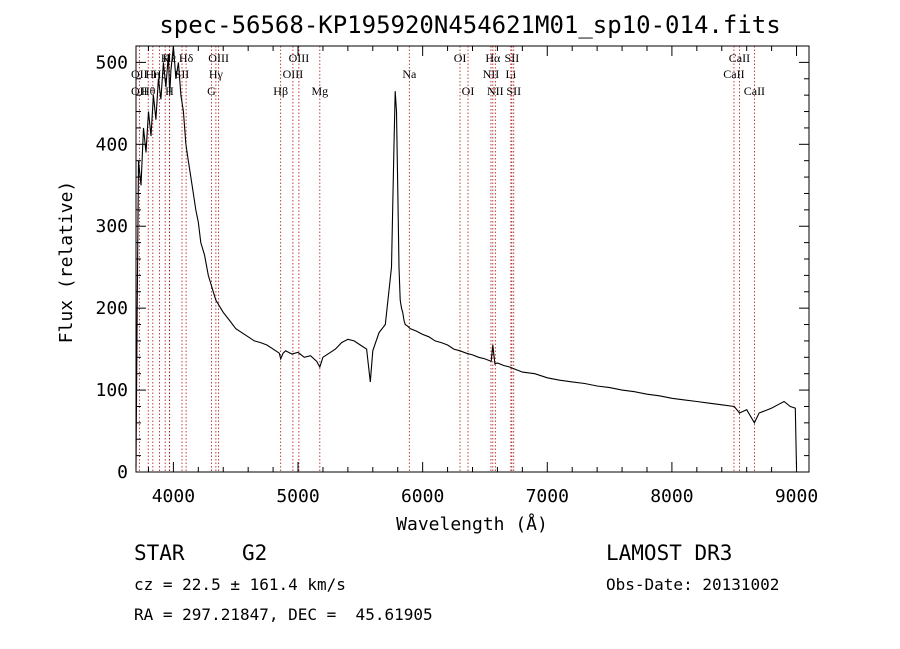 Image resolution: width=900 pixels, height=649 pixels. Describe the element at coordinates (159, 553) in the screenshot. I see `object-class: STAR` at that location.